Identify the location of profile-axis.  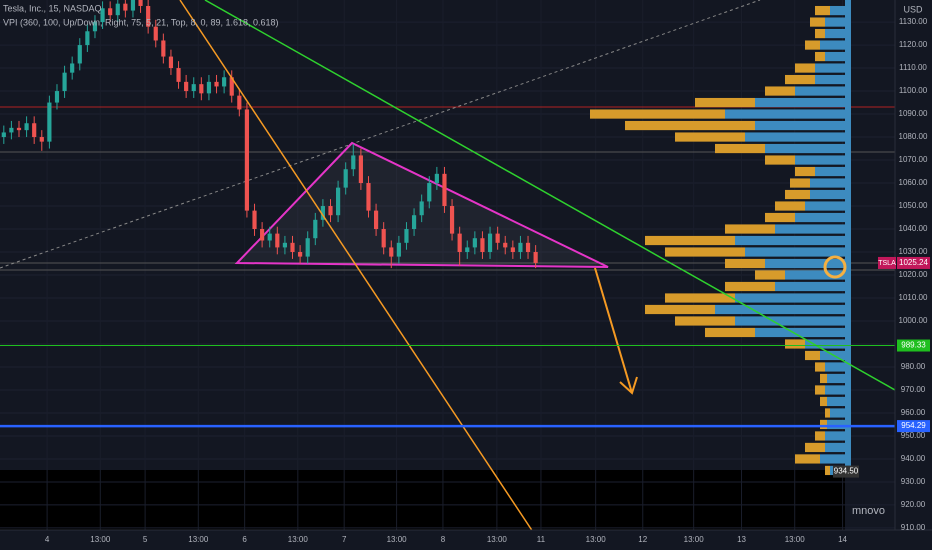
(848, 235).